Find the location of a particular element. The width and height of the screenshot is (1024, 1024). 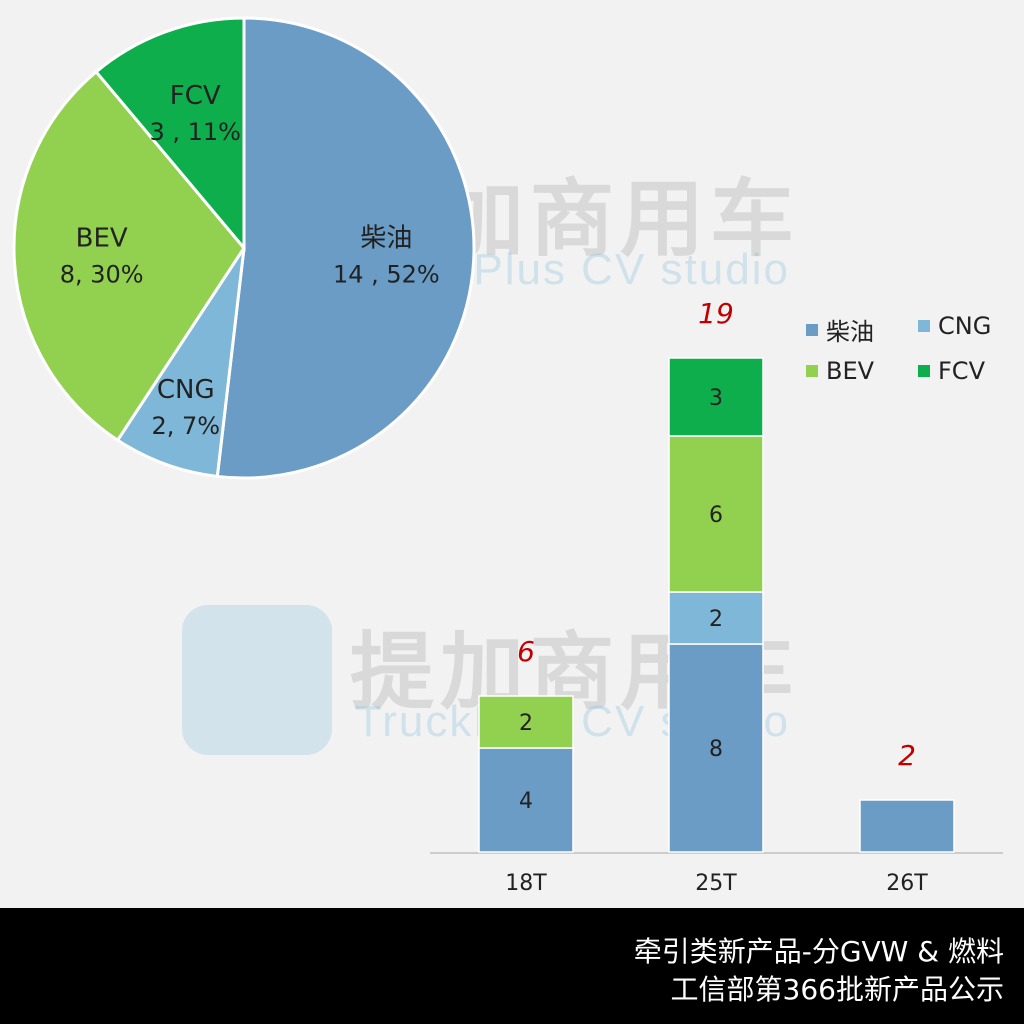

bar-total-label: 19 is located at coordinates (716, 313).